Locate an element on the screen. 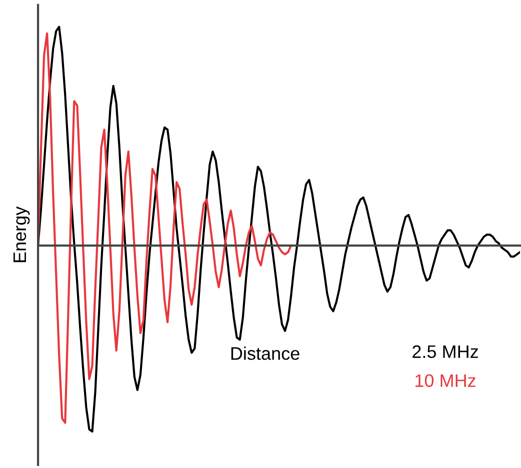 This screenshot has width=521, height=468. text: 2.5 MHz is located at coordinates (445, 351).